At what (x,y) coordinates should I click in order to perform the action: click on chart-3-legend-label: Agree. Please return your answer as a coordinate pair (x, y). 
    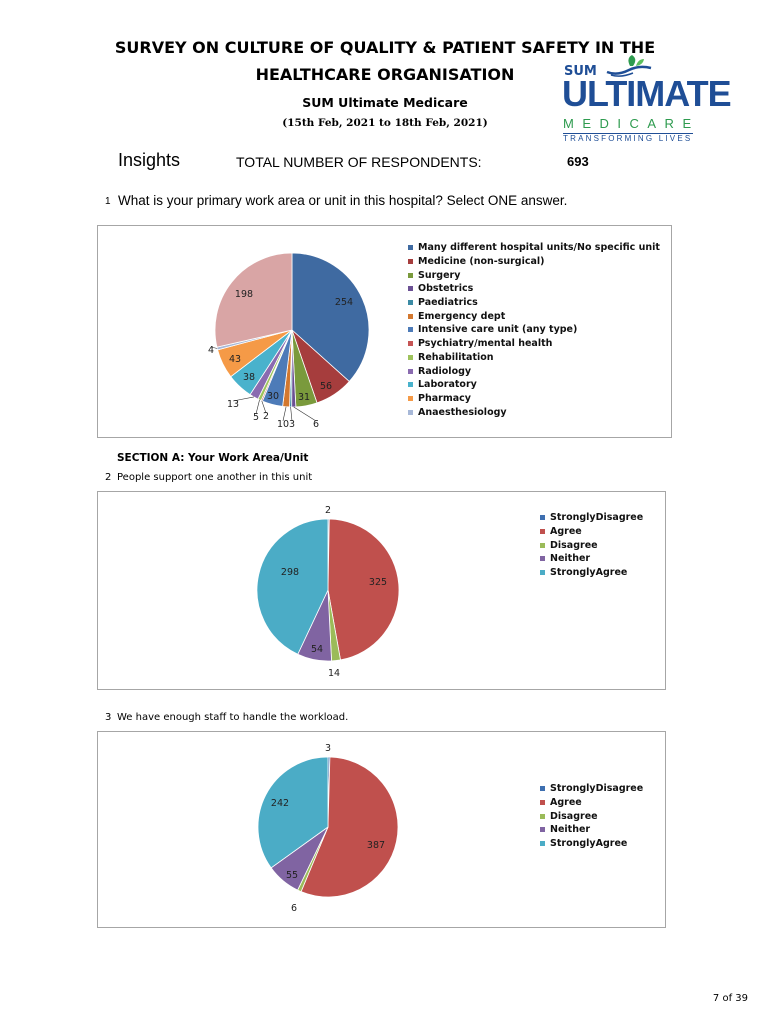
    Looking at the image, I should click on (566, 803).